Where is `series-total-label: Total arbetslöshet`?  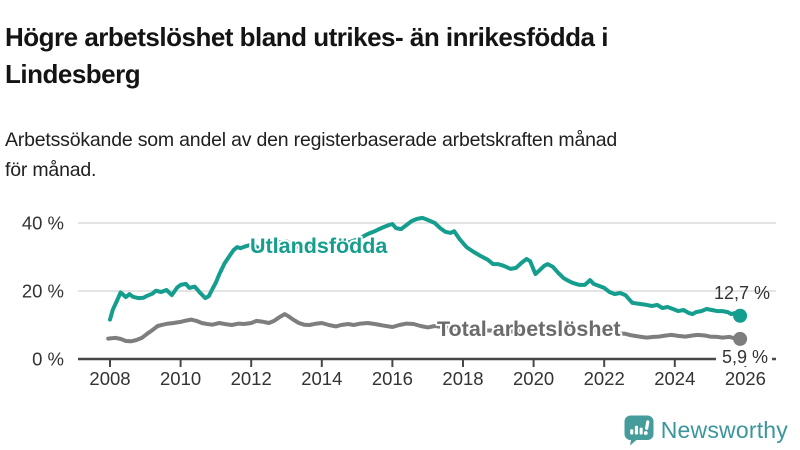 series-total-label: Total arbetslöshet is located at coordinates (529, 329).